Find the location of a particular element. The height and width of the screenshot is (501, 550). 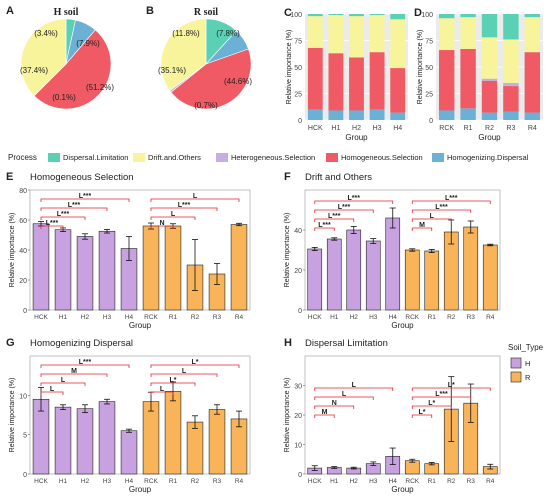

legend-item-label: Homogeneous.Selection is located at coordinates (382, 157).